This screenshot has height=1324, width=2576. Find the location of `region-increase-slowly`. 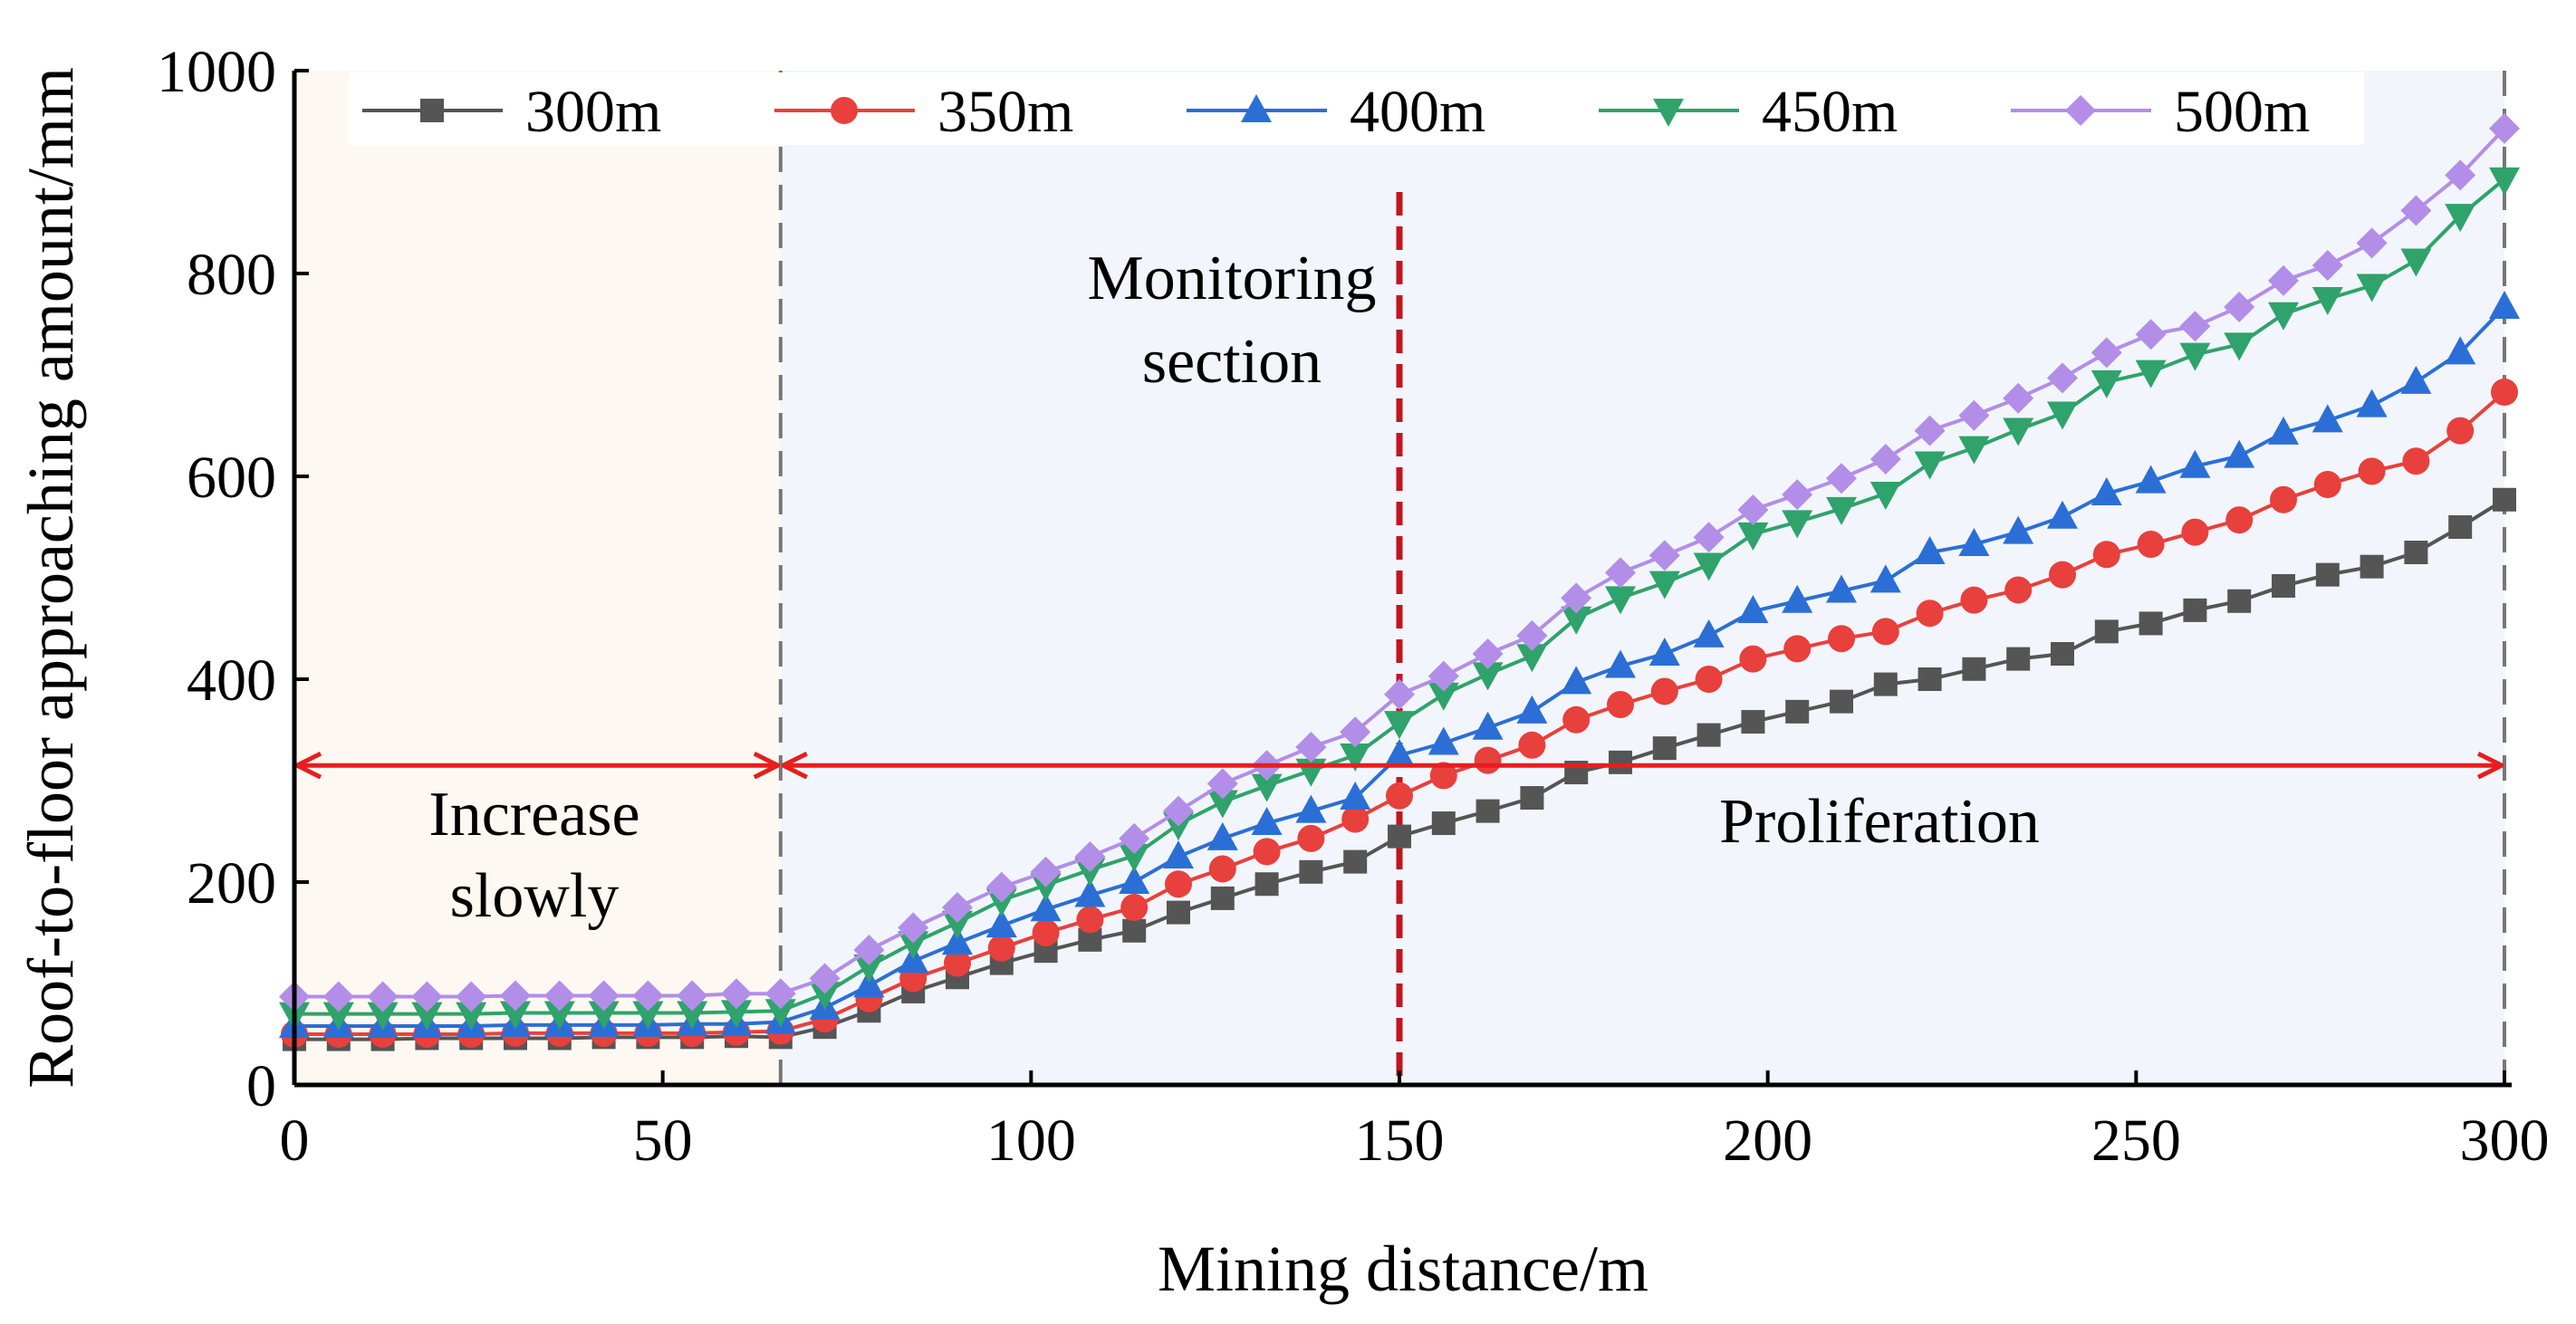

region-increase-slowly is located at coordinates (537, 578).